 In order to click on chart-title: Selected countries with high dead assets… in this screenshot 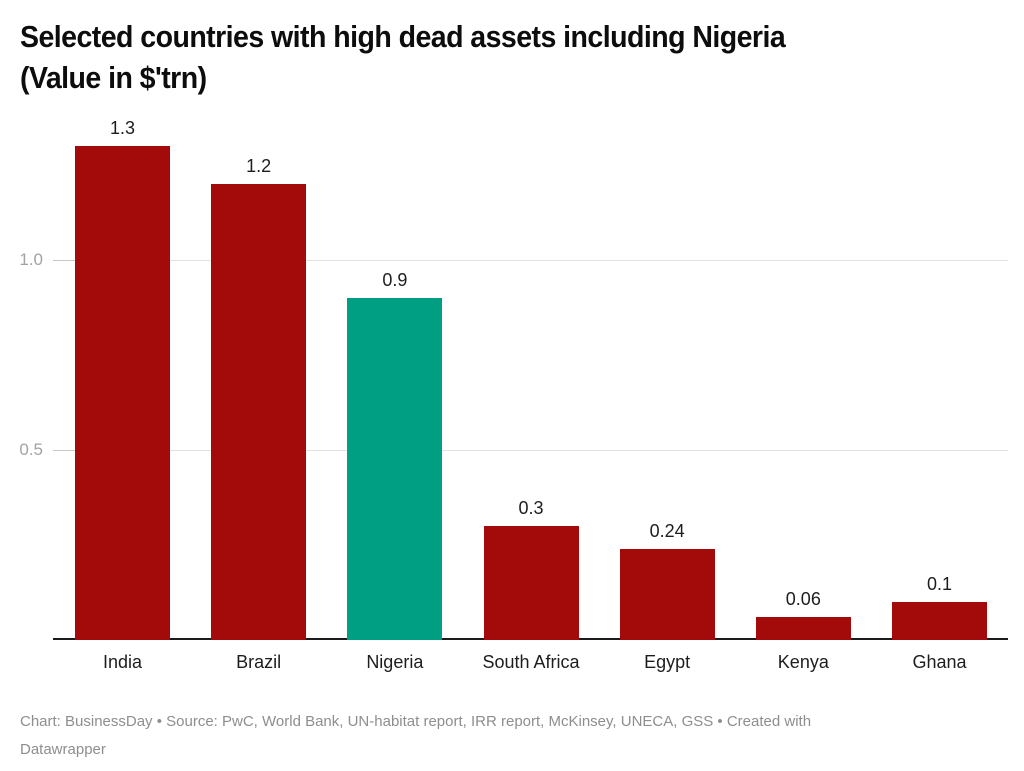, I will do `click(522, 57)`.